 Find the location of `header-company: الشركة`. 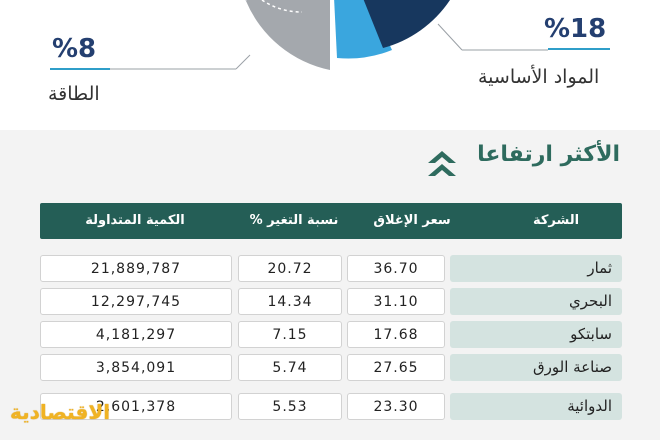

header-company: الشركة is located at coordinates (556, 220).